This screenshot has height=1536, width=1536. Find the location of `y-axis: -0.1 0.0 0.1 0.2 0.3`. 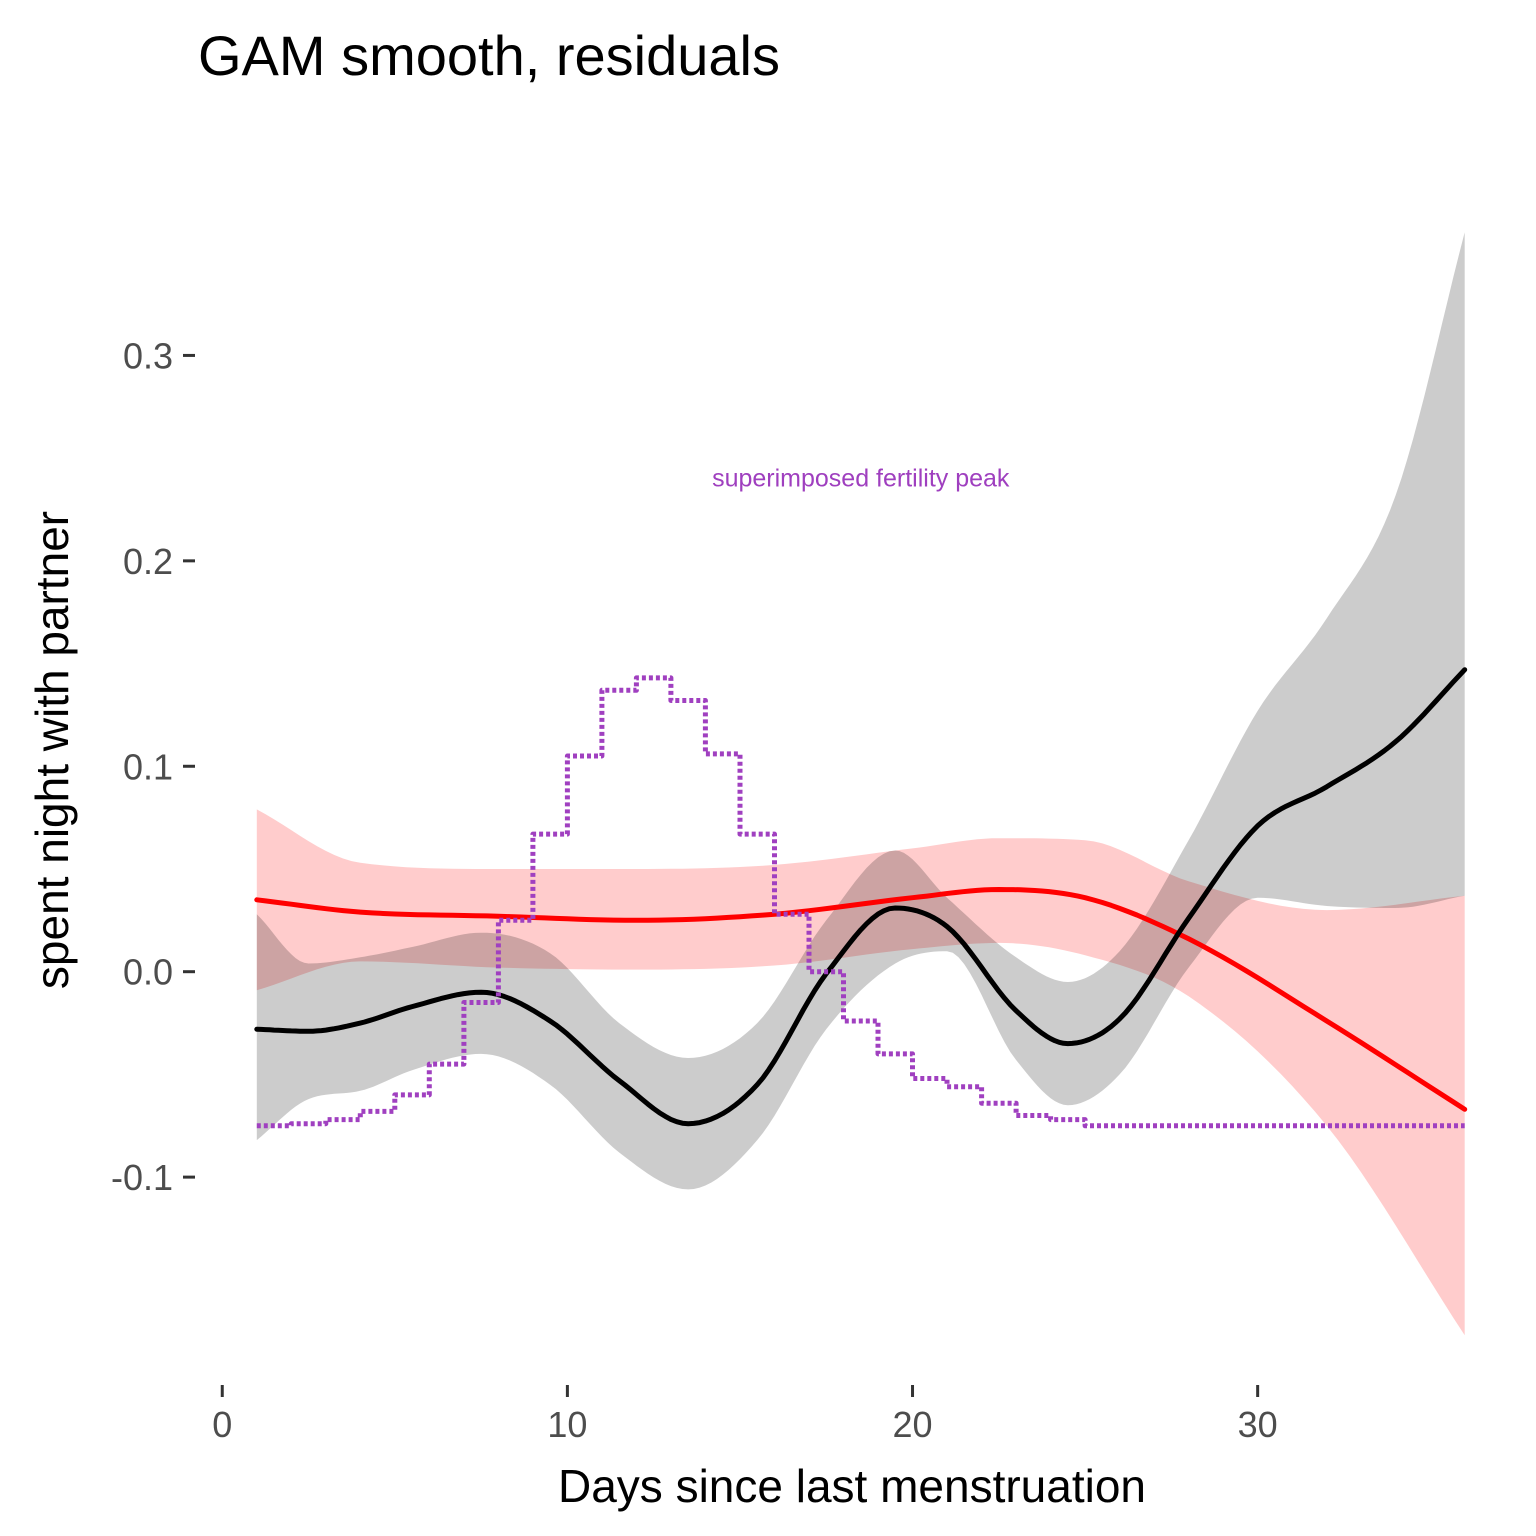

y-axis: -0.1 0.0 0.1 0.2 0.3 is located at coordinates (153, 766).